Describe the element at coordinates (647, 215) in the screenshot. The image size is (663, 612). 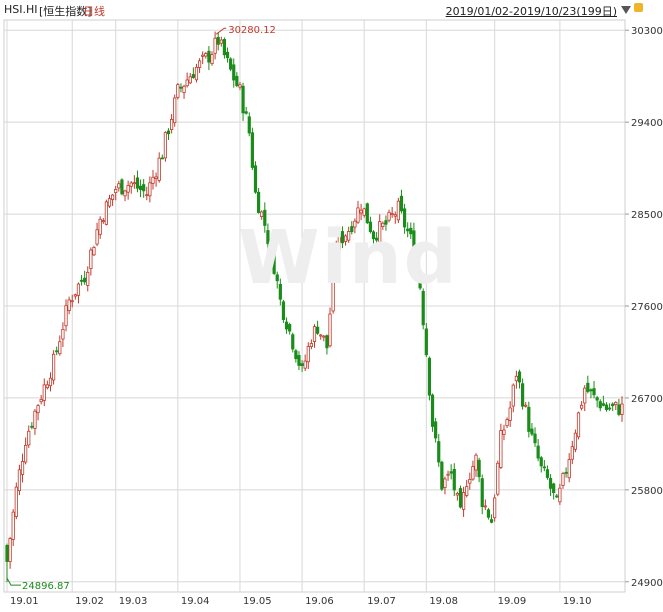
I see `y-tick-label: 28500` at that location.